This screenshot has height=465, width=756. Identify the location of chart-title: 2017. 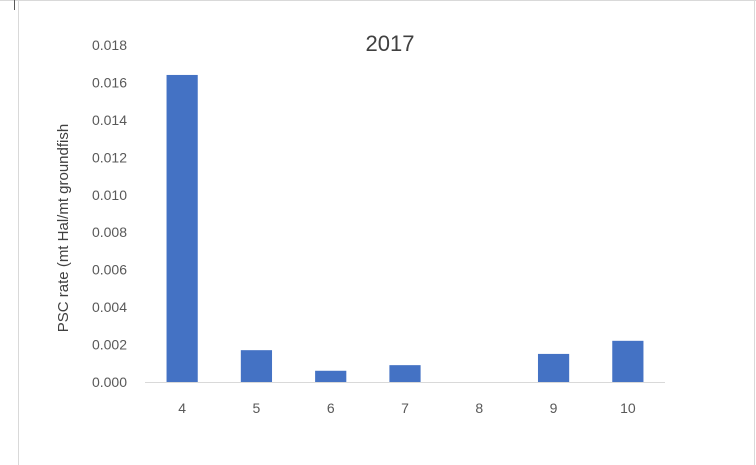
(390, 43).